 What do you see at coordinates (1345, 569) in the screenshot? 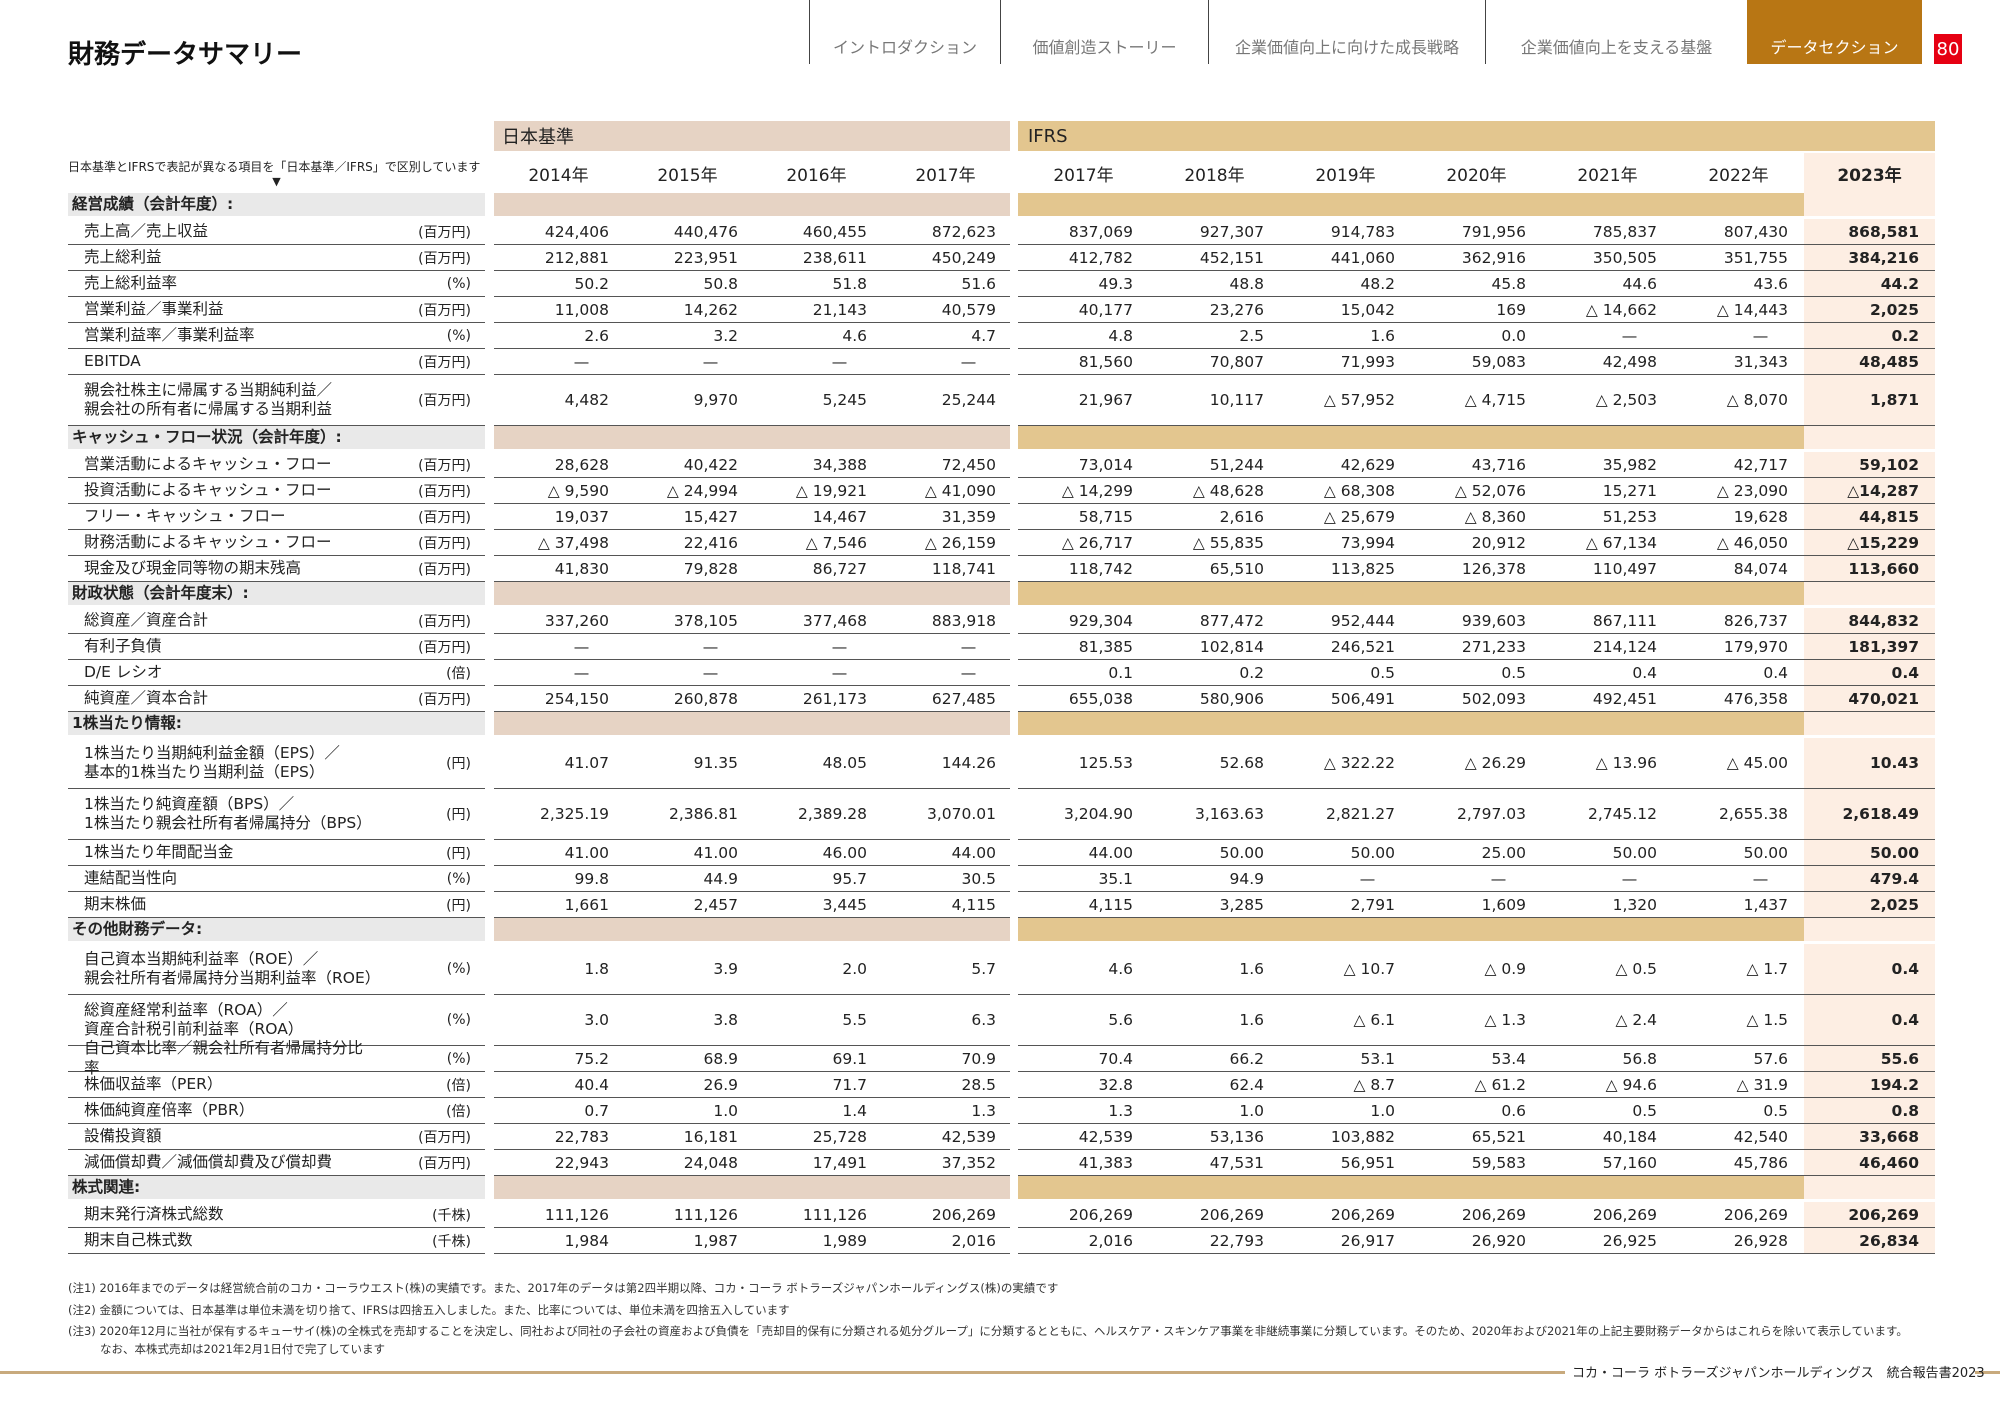
I see `ifrs-value: 113,825` at bounding box center [1345, 569].